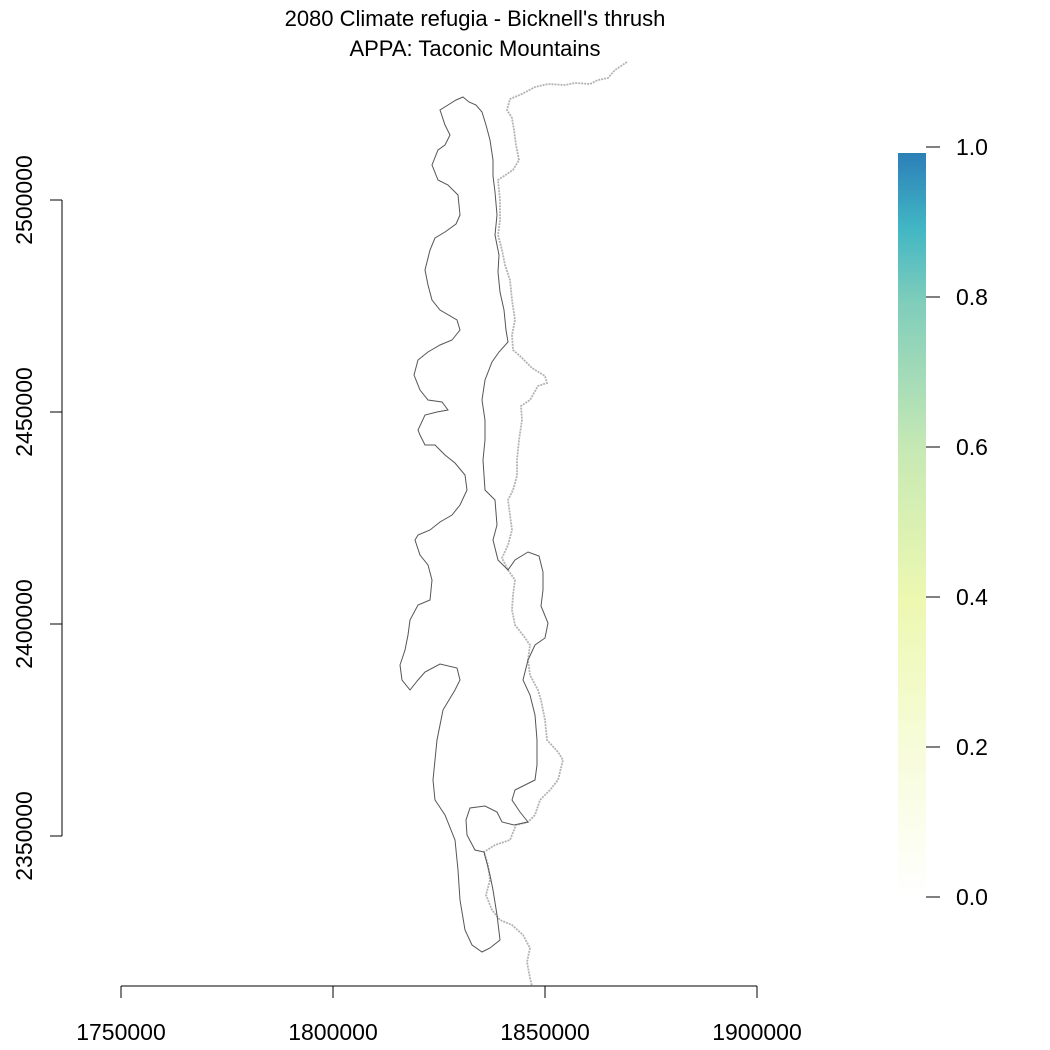 The width and height of the screenshot is (1050, 1050). I want to click on legend-label: 0.0, so click(972, 897).